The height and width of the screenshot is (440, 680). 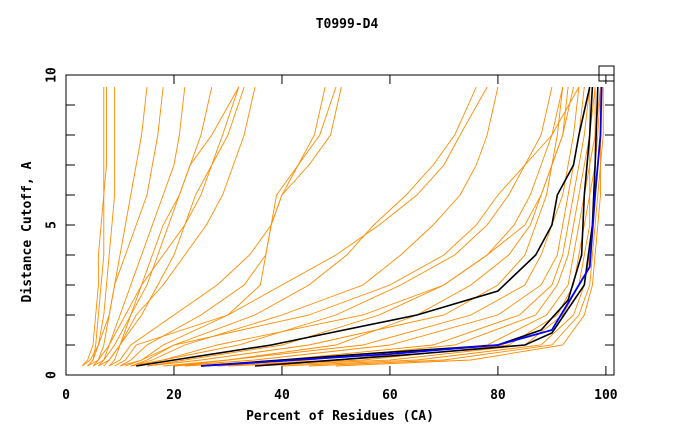 I want to click on x-tick-label: 20, so click(x=174, y=395).